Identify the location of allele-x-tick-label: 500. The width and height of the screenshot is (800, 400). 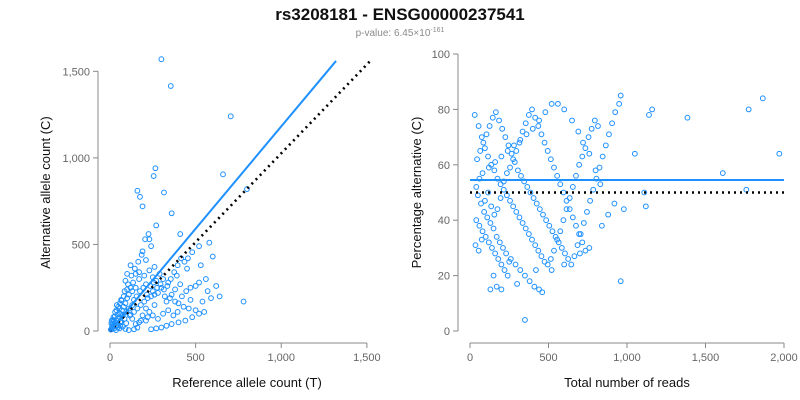
(195, 358).